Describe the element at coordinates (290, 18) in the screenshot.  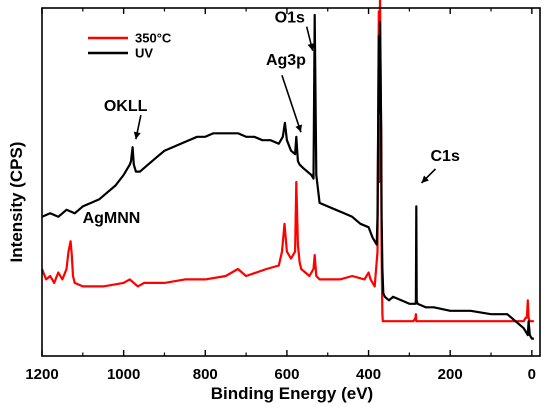
I see `annotation-label: O1s` at that location.